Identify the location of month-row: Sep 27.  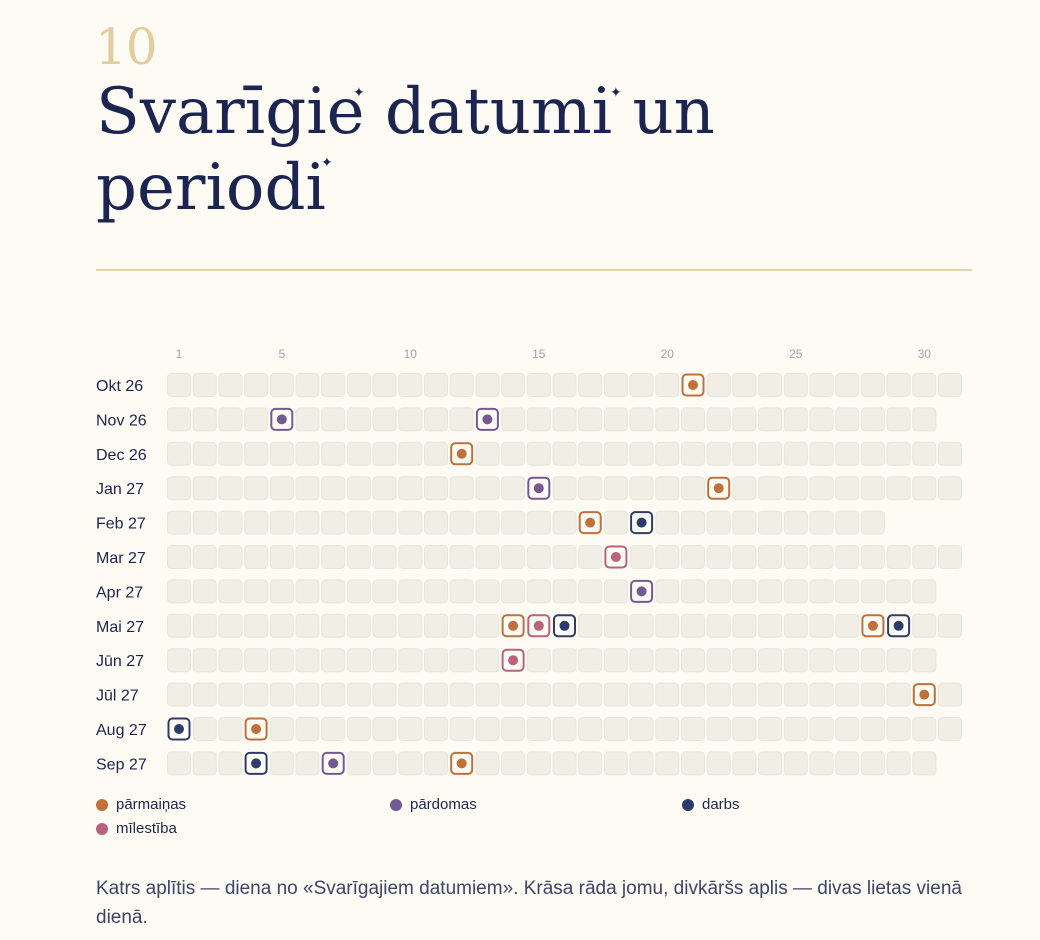
(516, 763).